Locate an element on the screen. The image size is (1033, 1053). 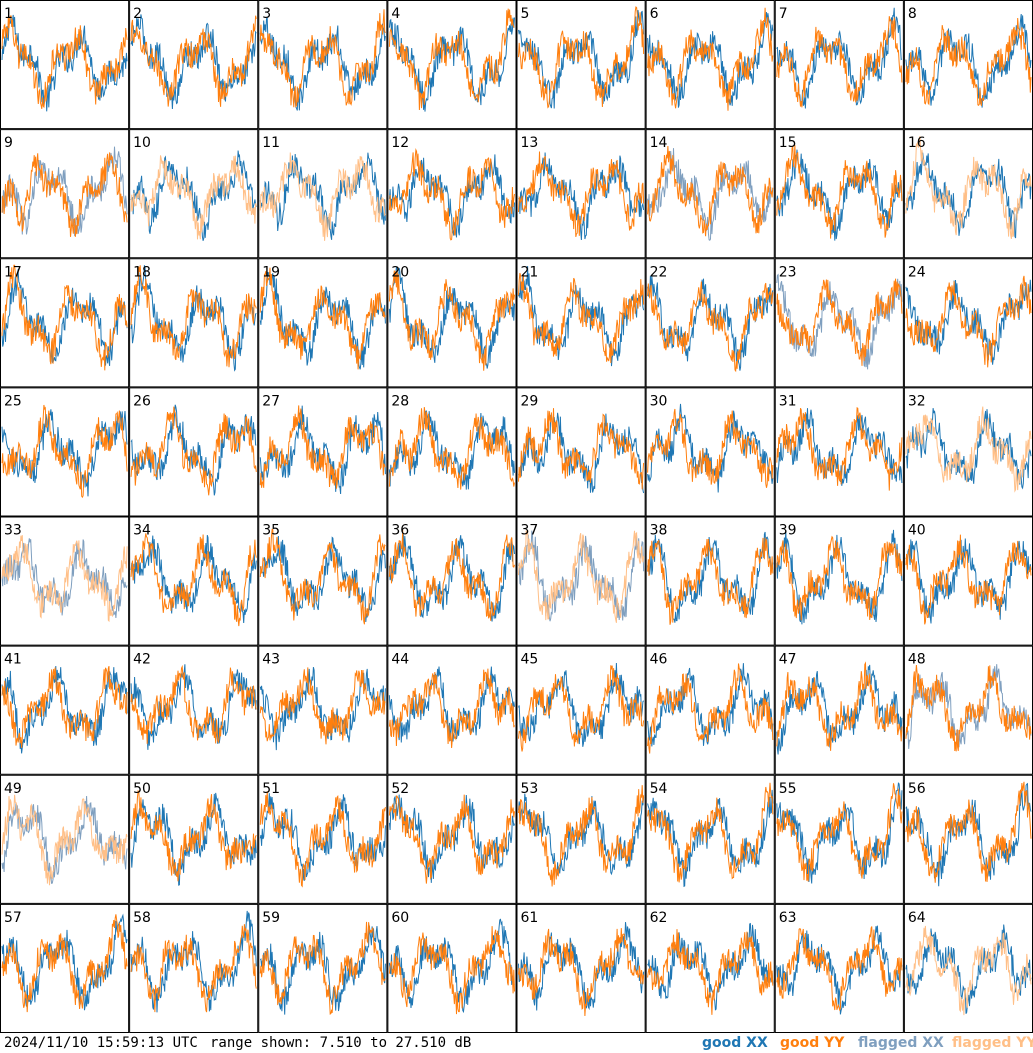
panel-label: 25 is located at coordinates (13, 401).